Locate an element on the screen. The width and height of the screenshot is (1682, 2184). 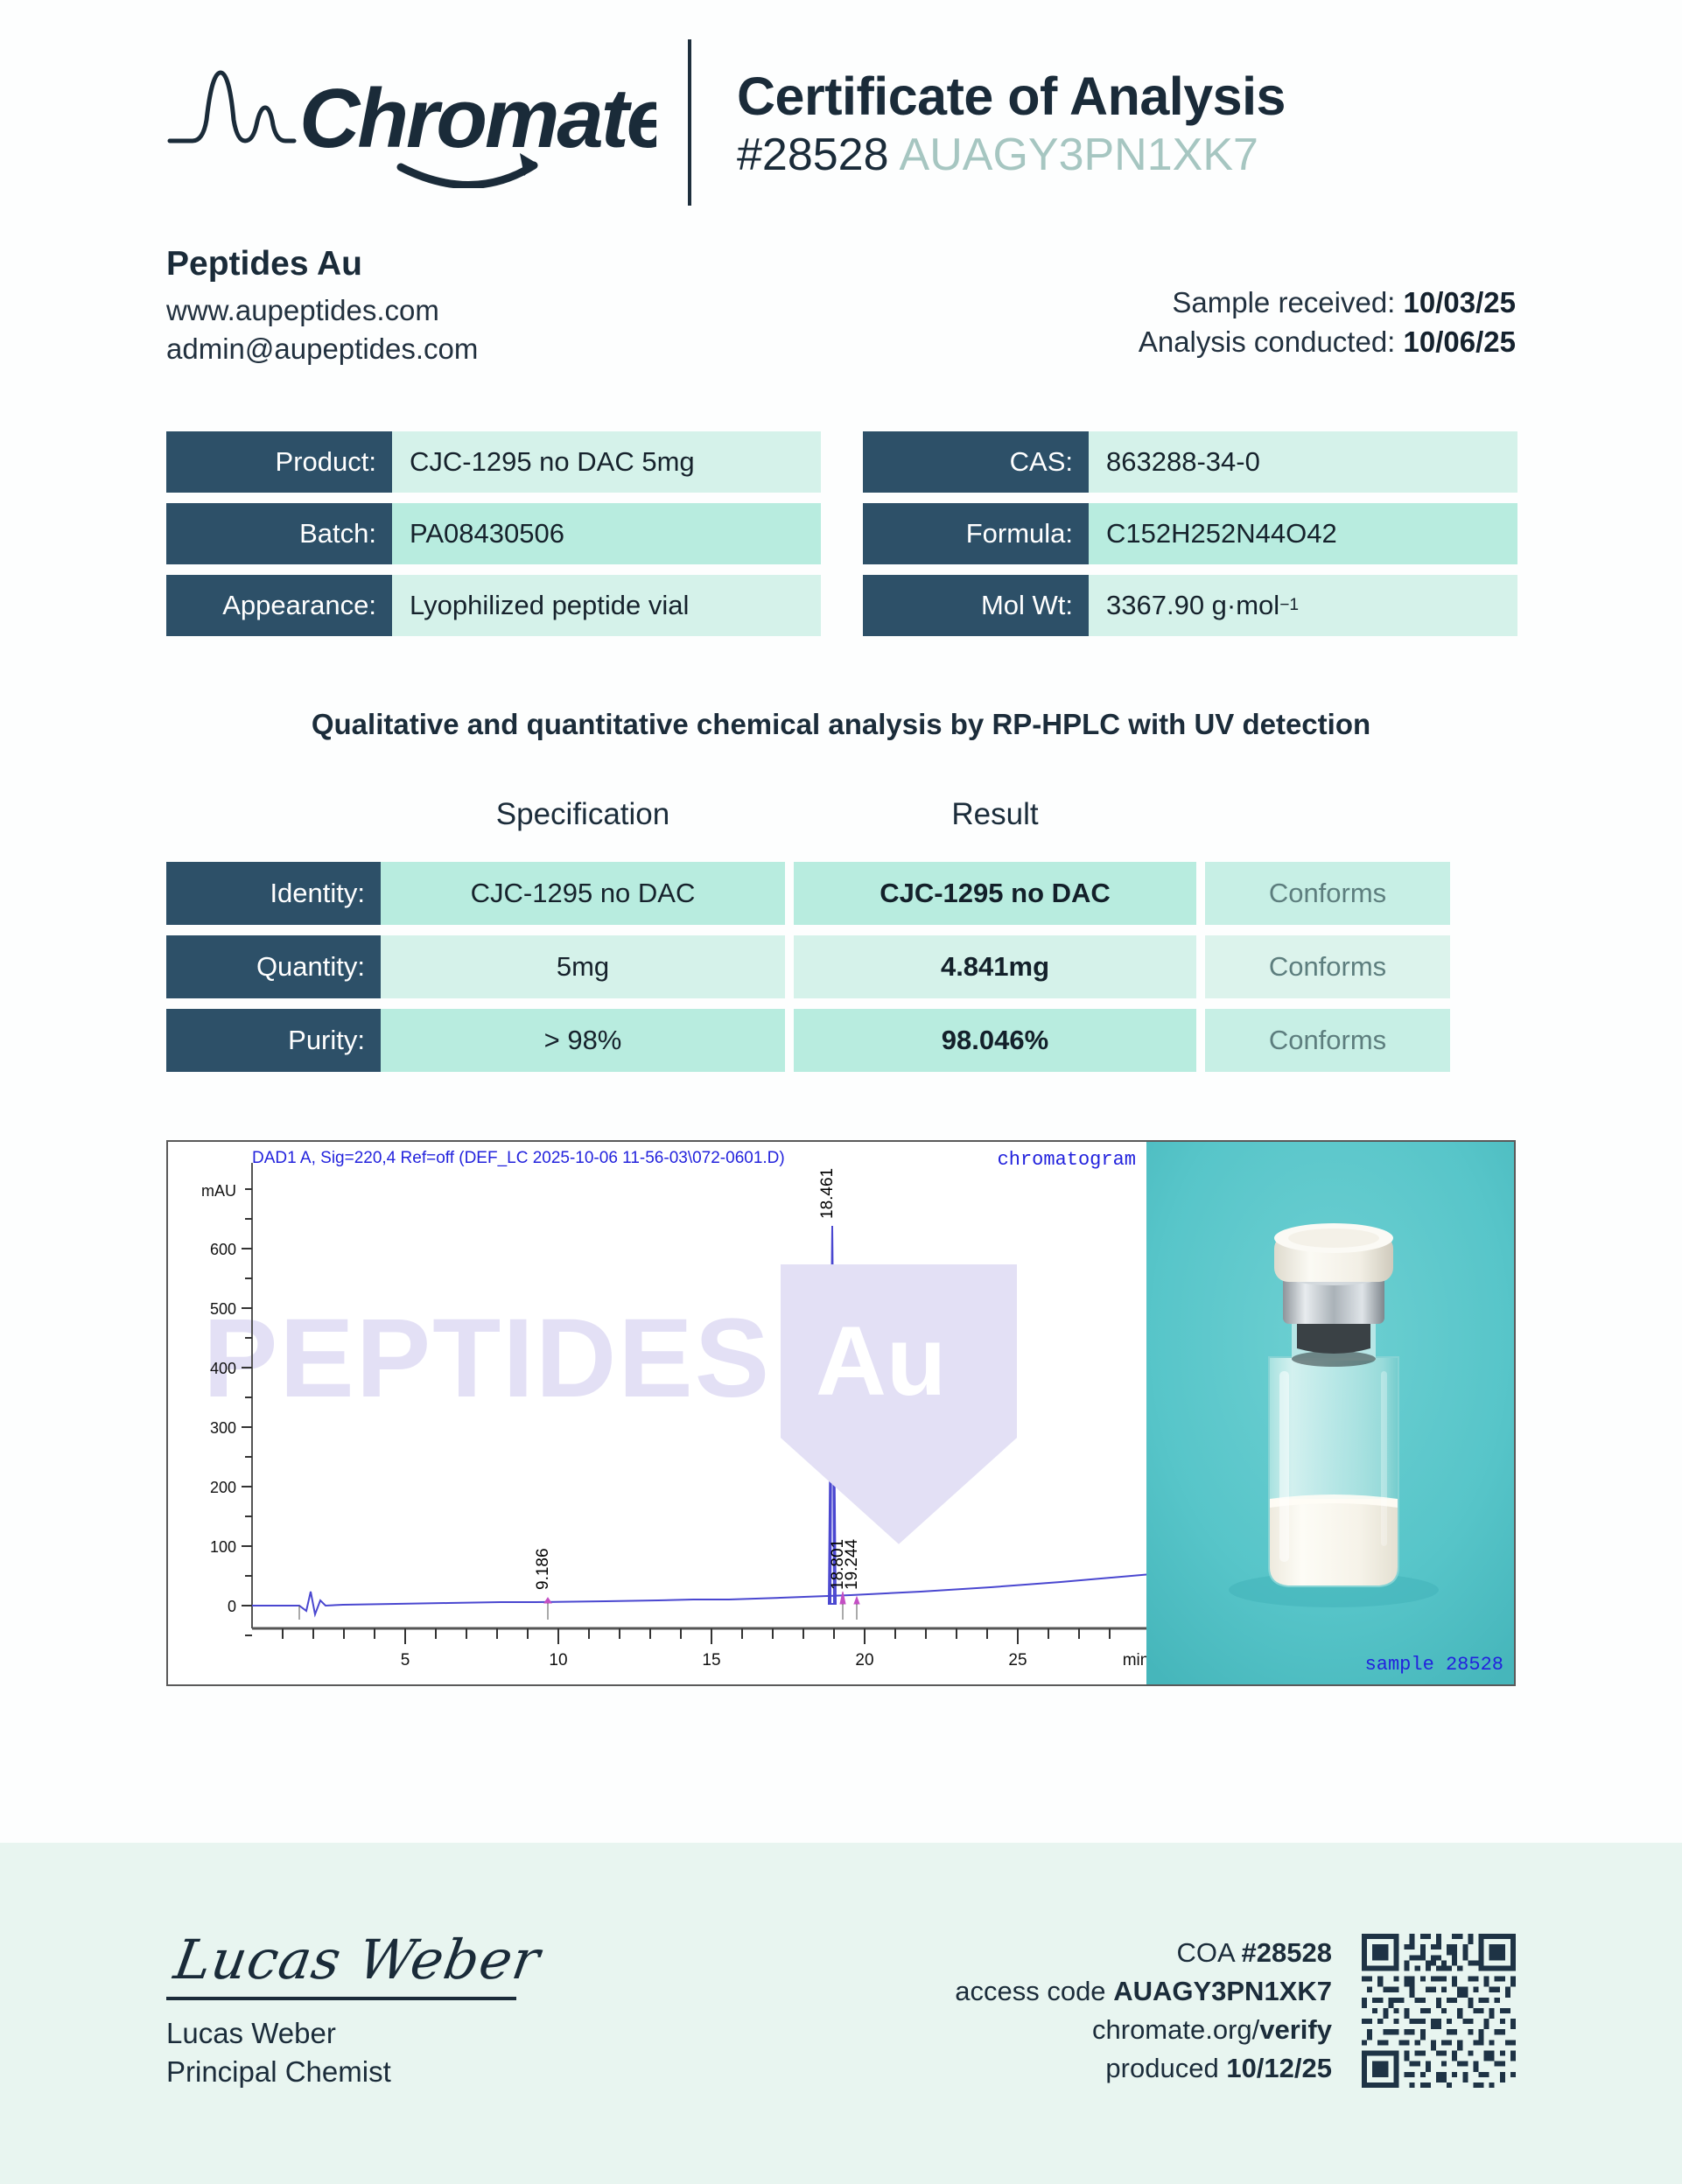
footer-access-label: access code is located at coordinates (1030, 1990).